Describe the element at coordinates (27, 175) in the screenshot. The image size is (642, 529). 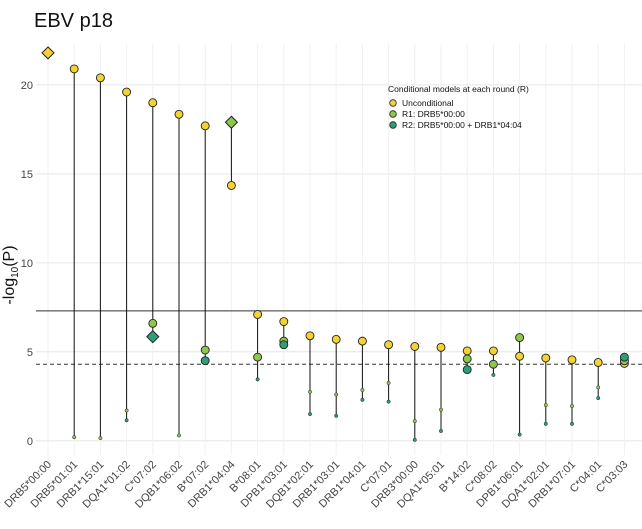
I see `y-tick-label: 15` at that location.